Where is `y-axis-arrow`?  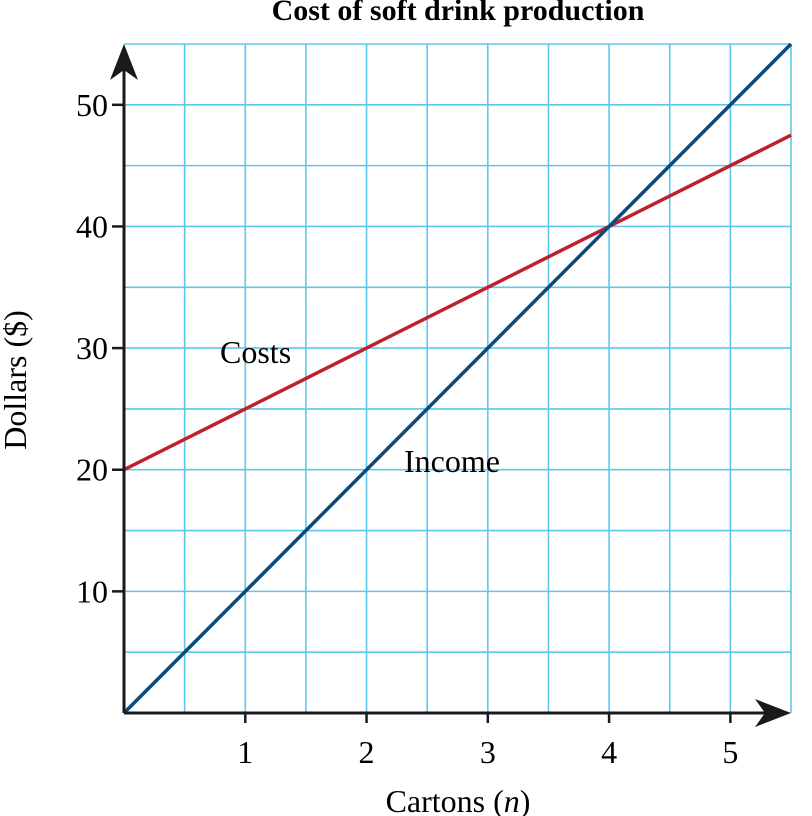
y-axis-arrow is located at coordinates (124, 62).